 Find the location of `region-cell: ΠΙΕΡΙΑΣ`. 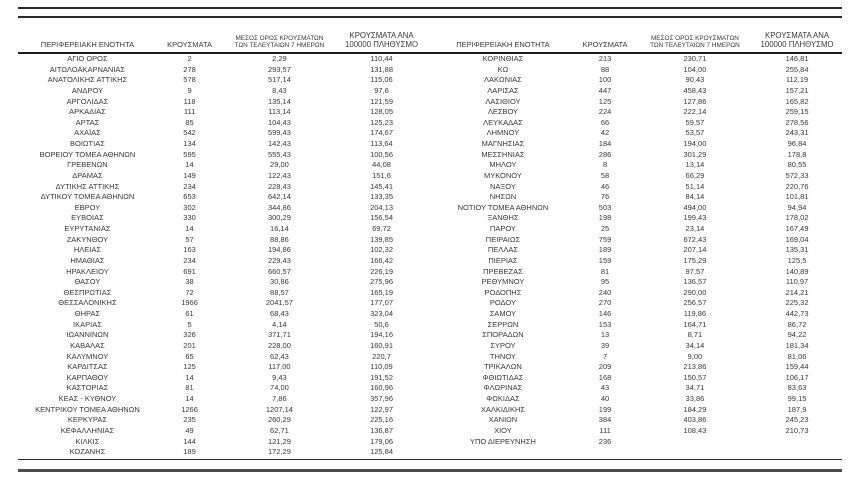

region-cell: ΠΙΕΡΙΑΣ is located at coordinates (503, 260).